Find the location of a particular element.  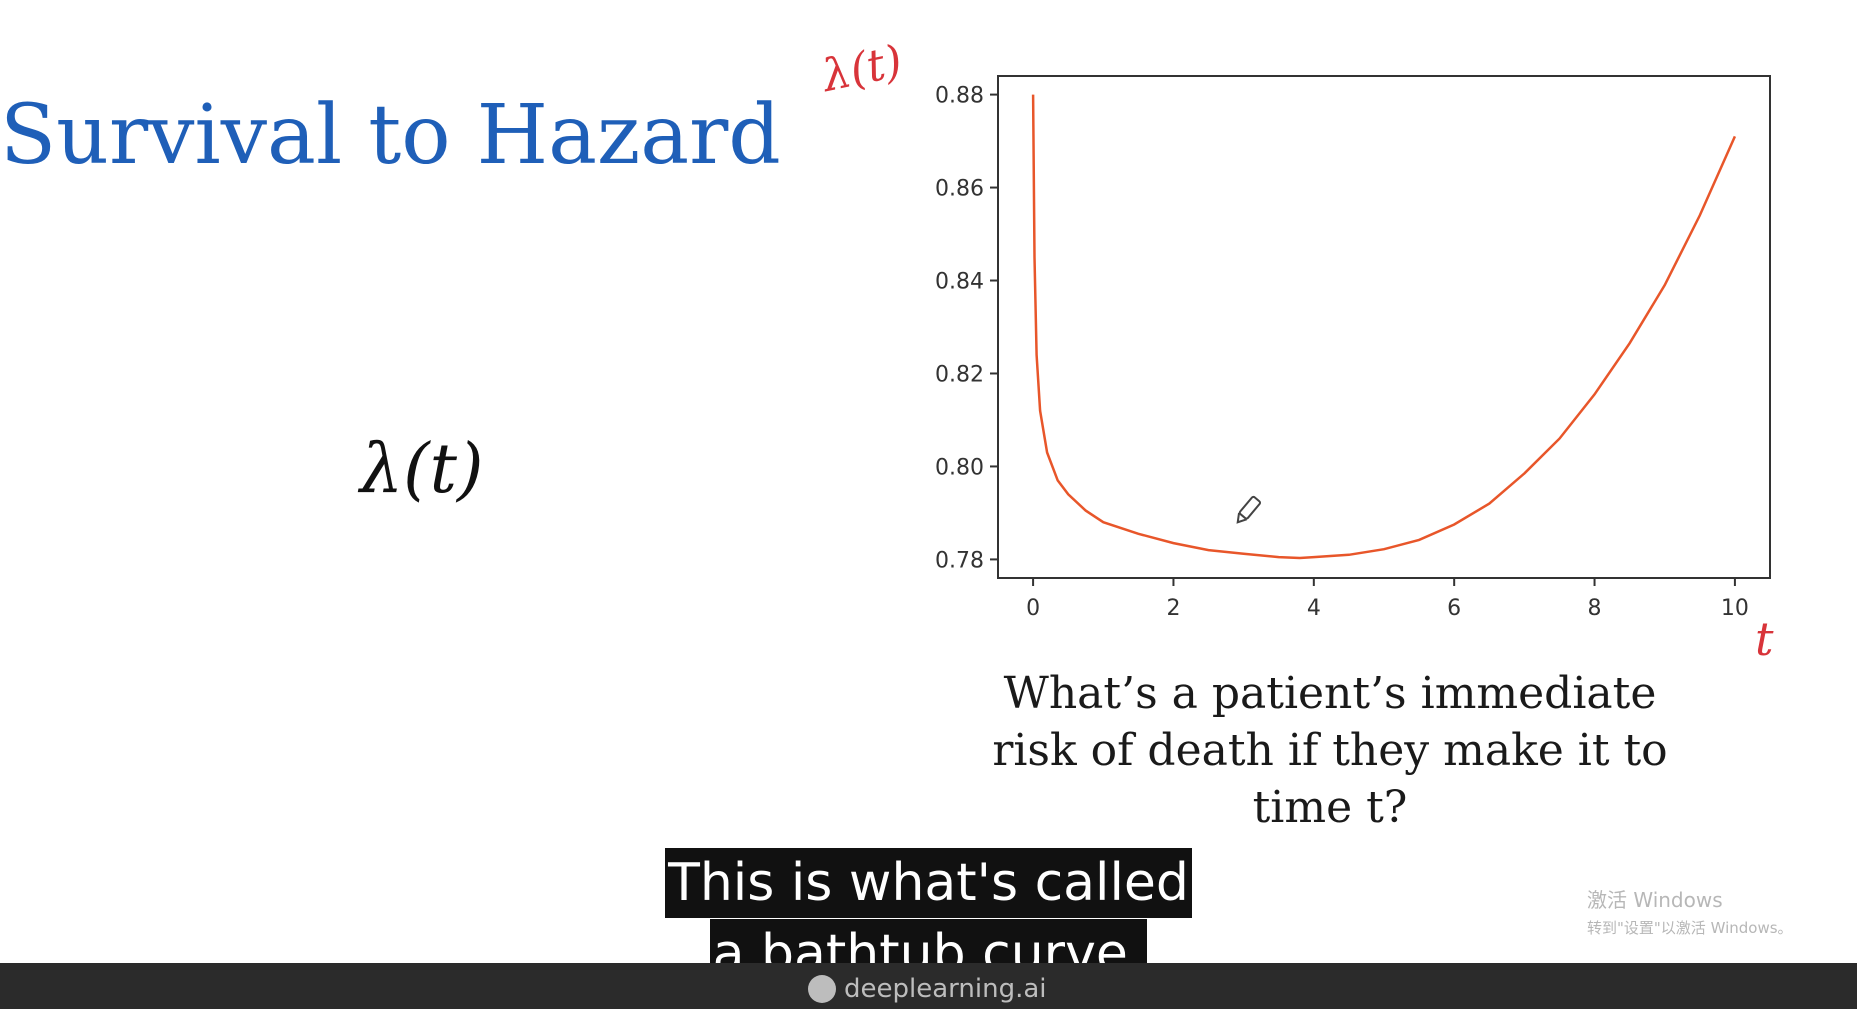

handwritten-lambda-text: λ(t) is located at coordinates (861, 69).